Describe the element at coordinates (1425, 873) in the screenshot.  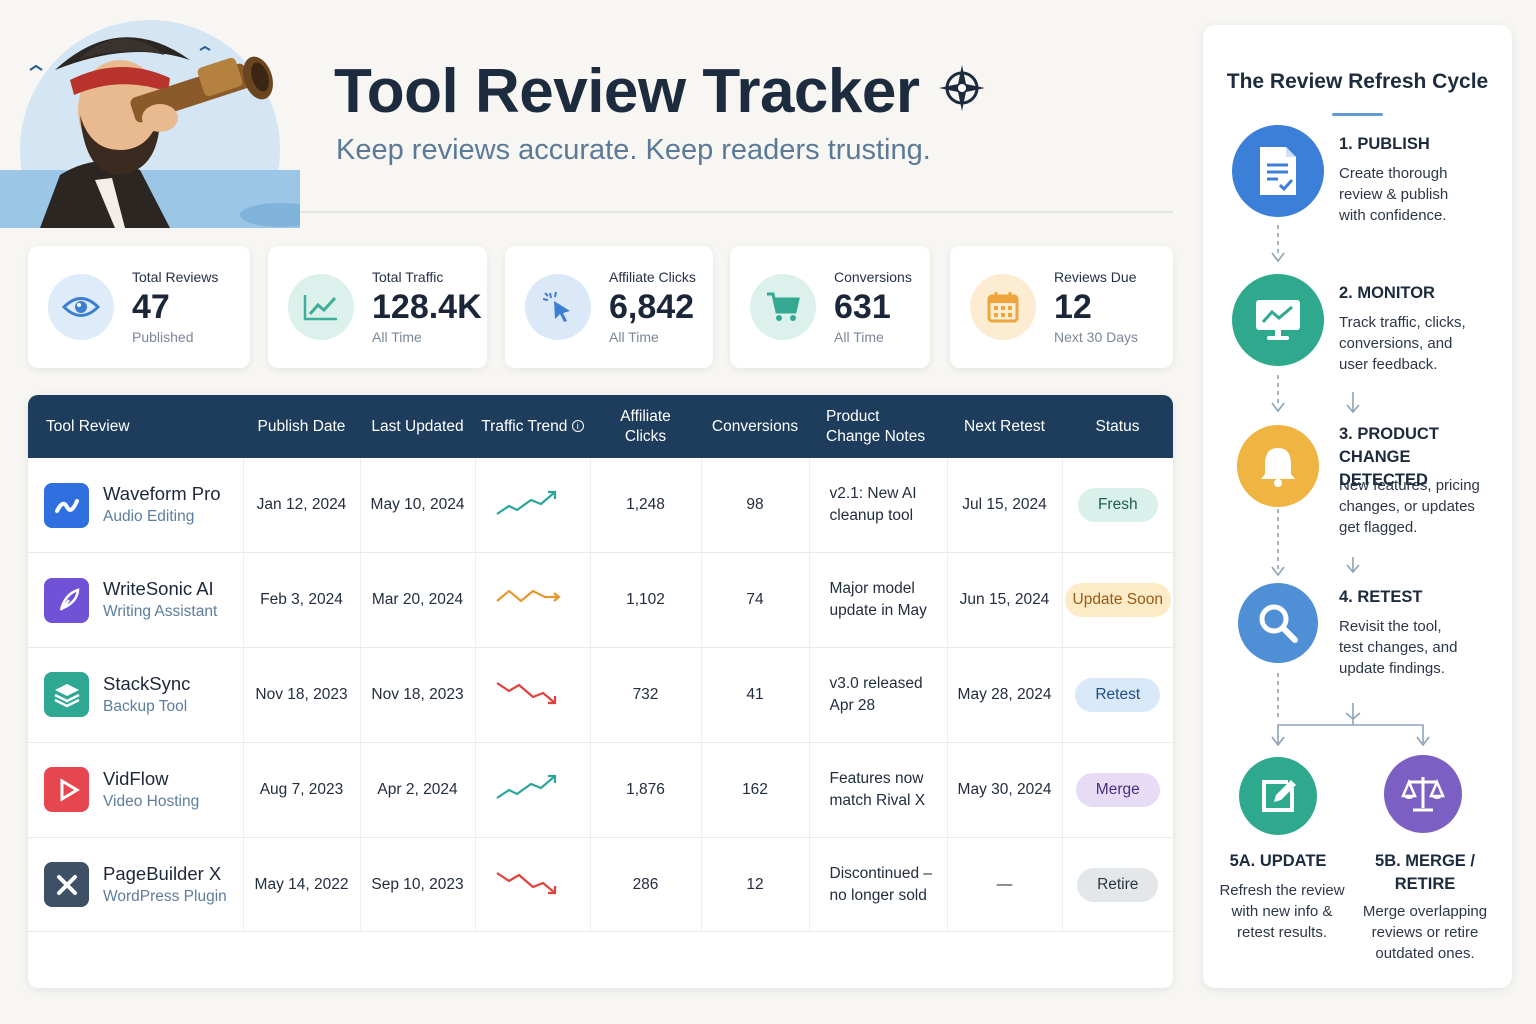
I see `step-title: 5B. MERGE / RETIRE` at that location.